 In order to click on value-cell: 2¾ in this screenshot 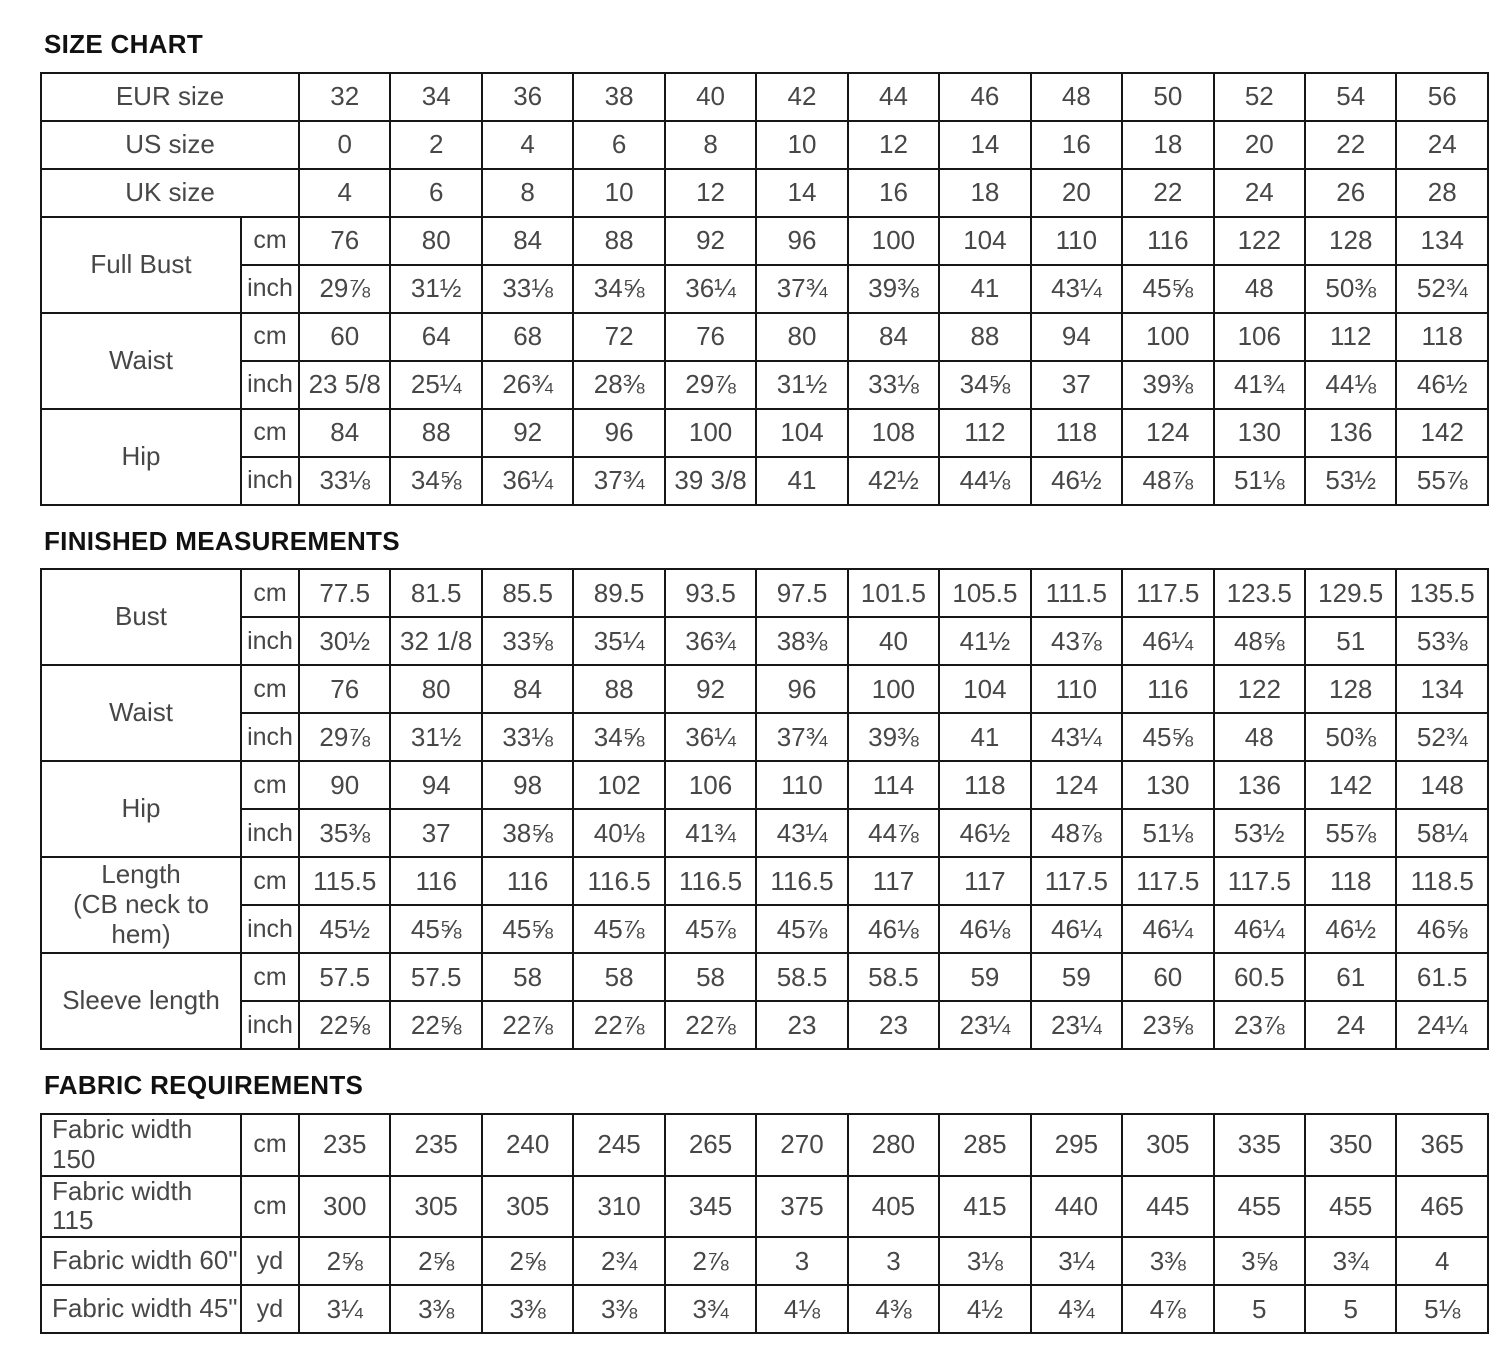, I will do `click(619, 1261)`.